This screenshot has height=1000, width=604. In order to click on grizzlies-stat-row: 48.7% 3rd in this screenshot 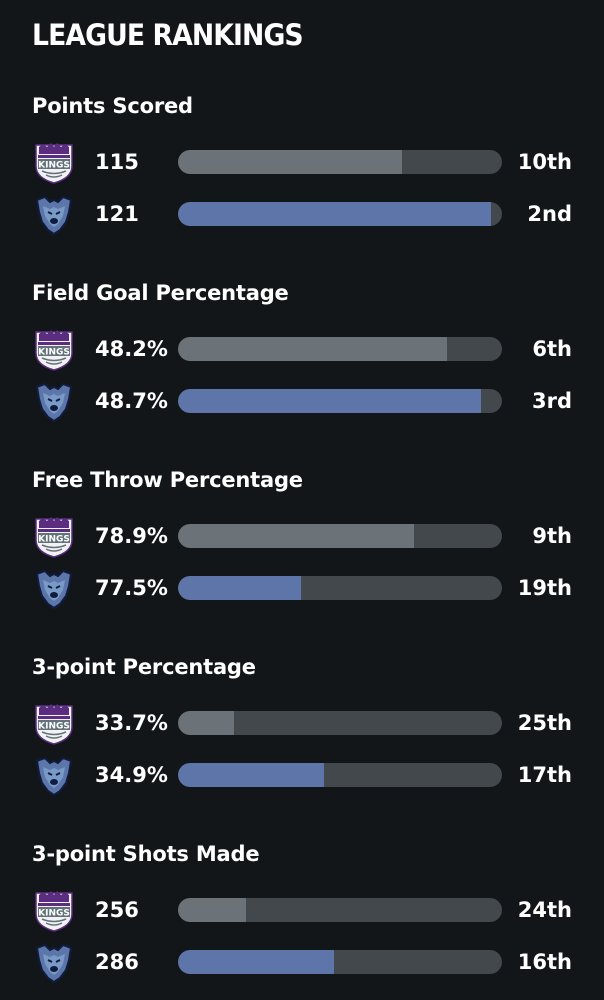, I will do `click(302, 401)`.